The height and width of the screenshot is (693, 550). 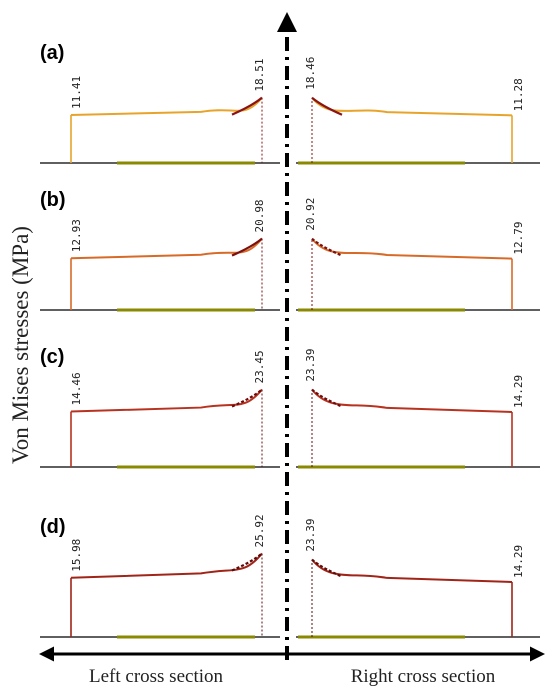 What do you see at coordinates (76, 555) in the screenshot?
I see `left-edge-value: 15.98` at bounding box center [76, 555].